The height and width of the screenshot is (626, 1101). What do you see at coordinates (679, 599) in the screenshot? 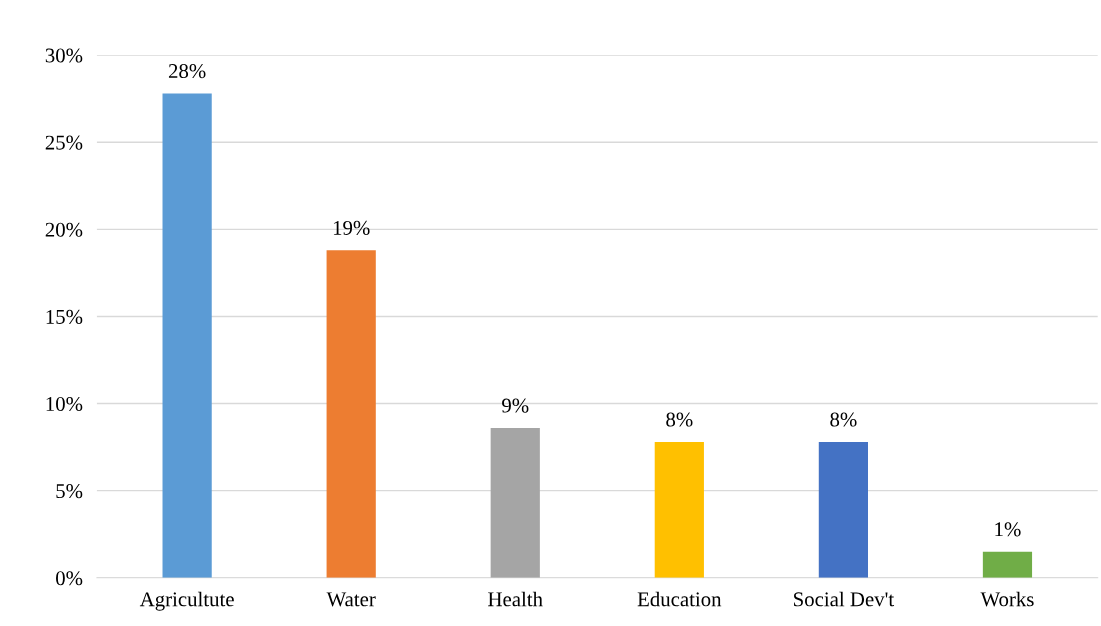
I see `x-tick-label: Education` at bounding box center [679, 599].